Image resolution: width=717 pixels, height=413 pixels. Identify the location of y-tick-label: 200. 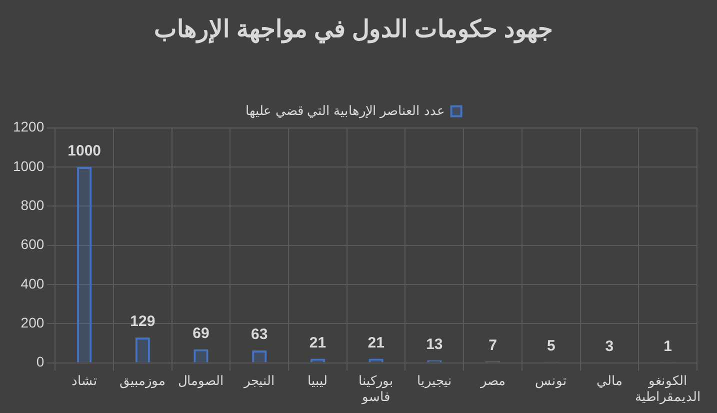
(32, 322).